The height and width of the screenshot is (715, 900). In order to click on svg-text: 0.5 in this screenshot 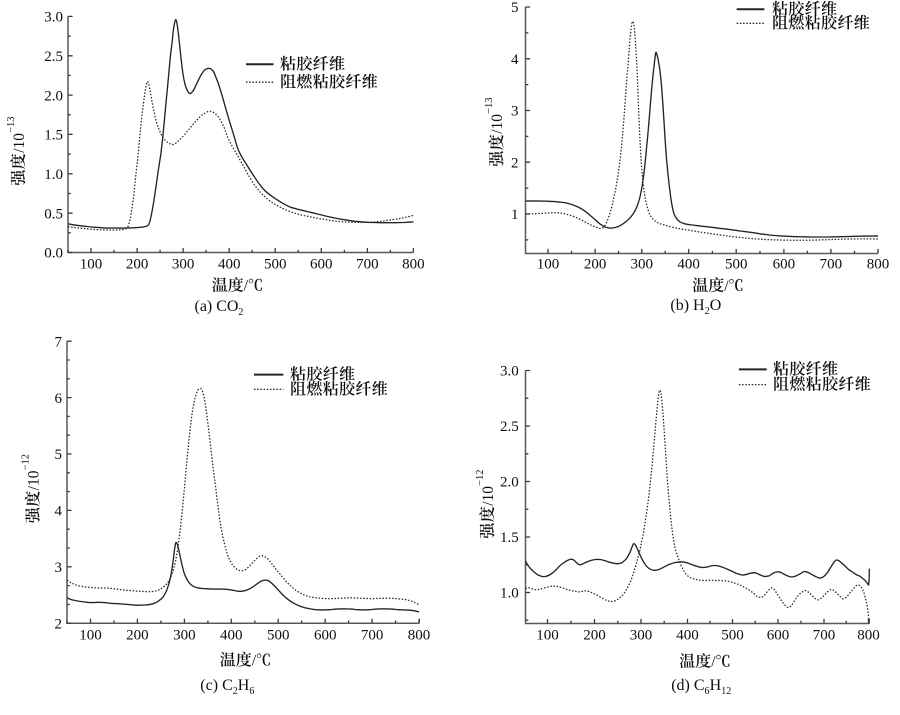, I will do `click(53, 214)`.